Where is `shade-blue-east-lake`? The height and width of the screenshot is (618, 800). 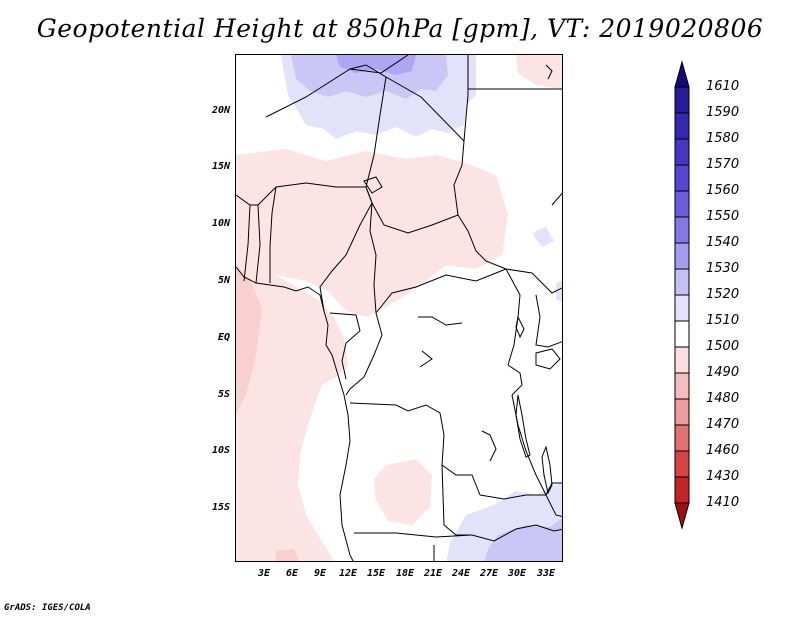 shade-blue-east-lake is located at coordinates (559, 291).